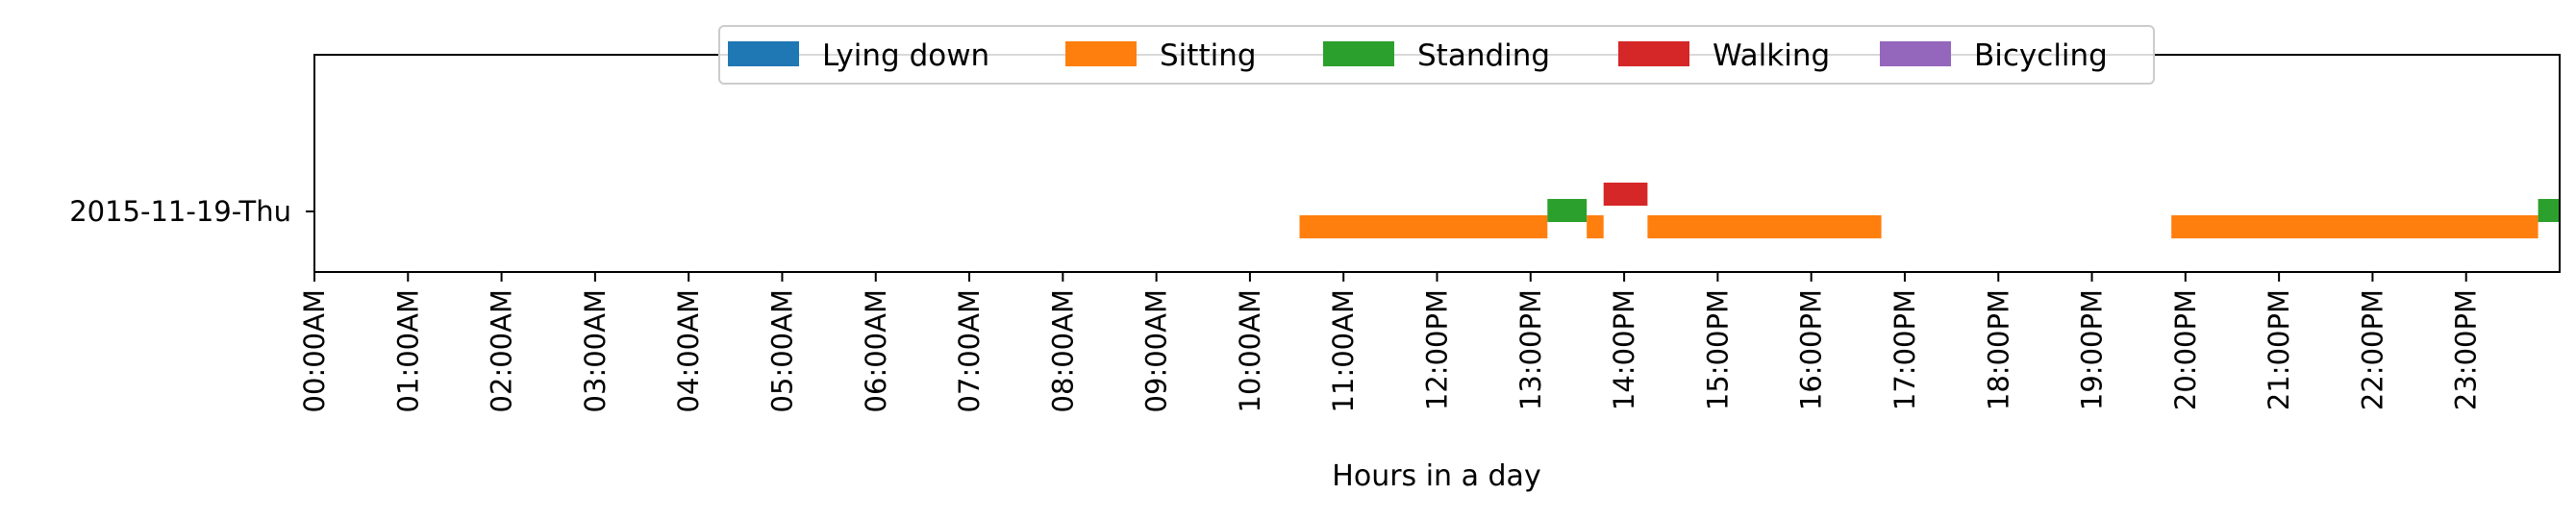 This screenshot has width=2576, height=519. What do you see at coordinates (969, 350) in the screenshot?
I see `x-tick-label-7: 07:00AM` at bounding box center [969, 350].